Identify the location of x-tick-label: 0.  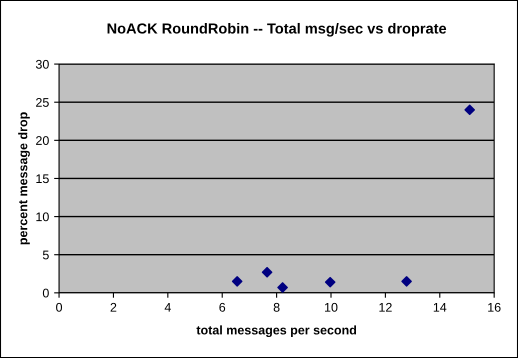
(59, 307).